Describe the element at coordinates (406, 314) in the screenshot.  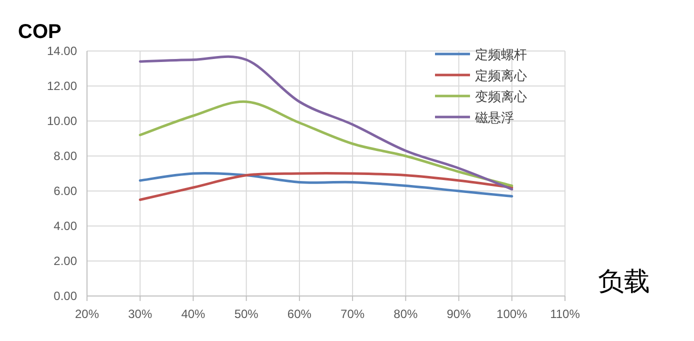
I see `x-tick-label: 80%` at that location.